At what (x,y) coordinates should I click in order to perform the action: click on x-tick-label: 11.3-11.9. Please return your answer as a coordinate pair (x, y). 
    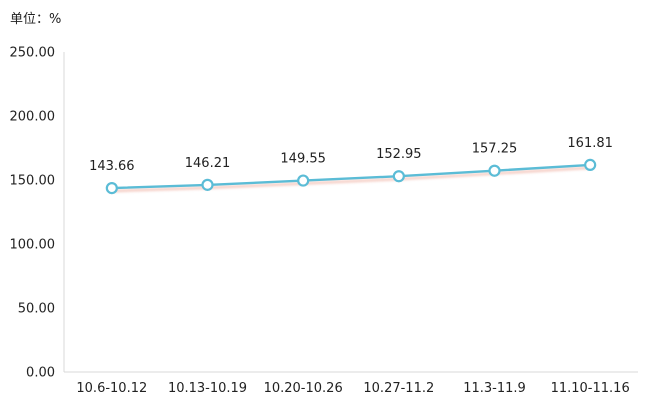
    Looking at the image, I should click on (494, 388).